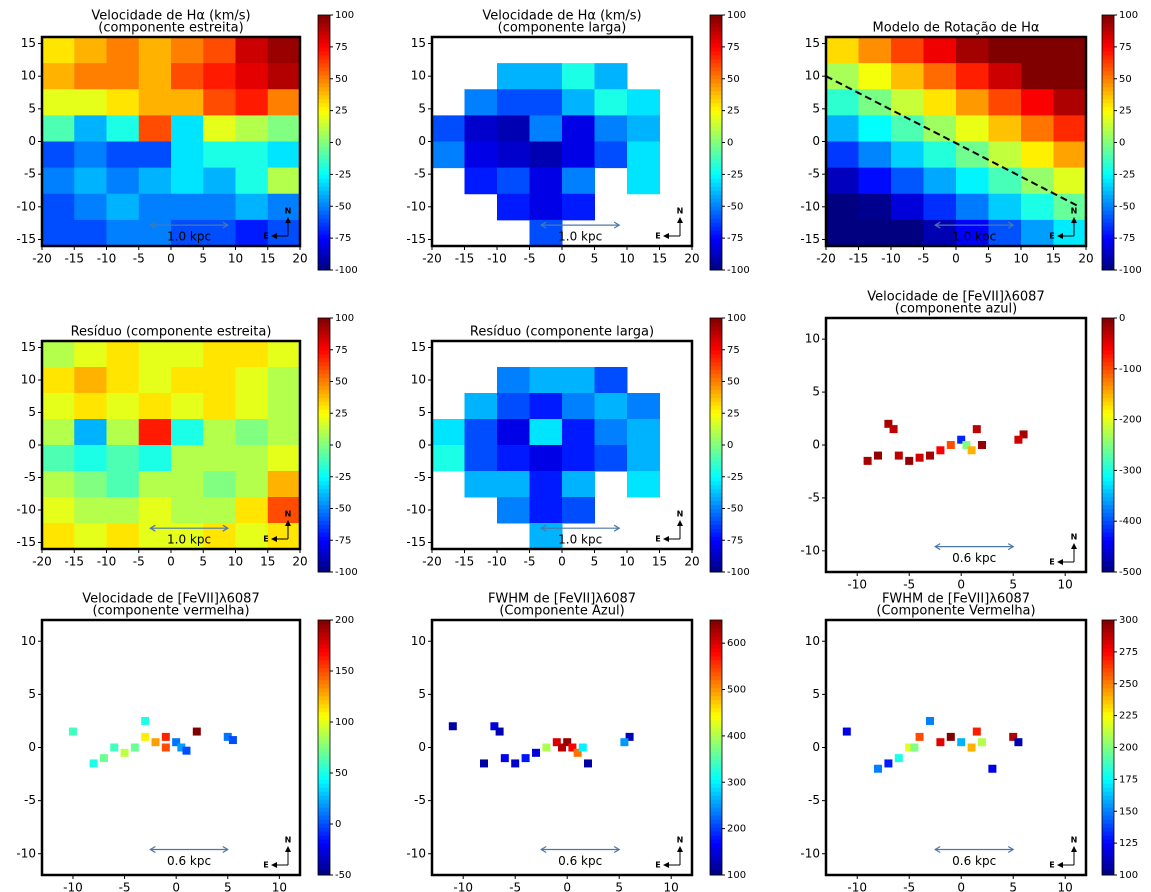  What do you see at coordinates (816, 694) in the screenshot?
I see `y-tick-label: 5` at bounding box center [816, 694].